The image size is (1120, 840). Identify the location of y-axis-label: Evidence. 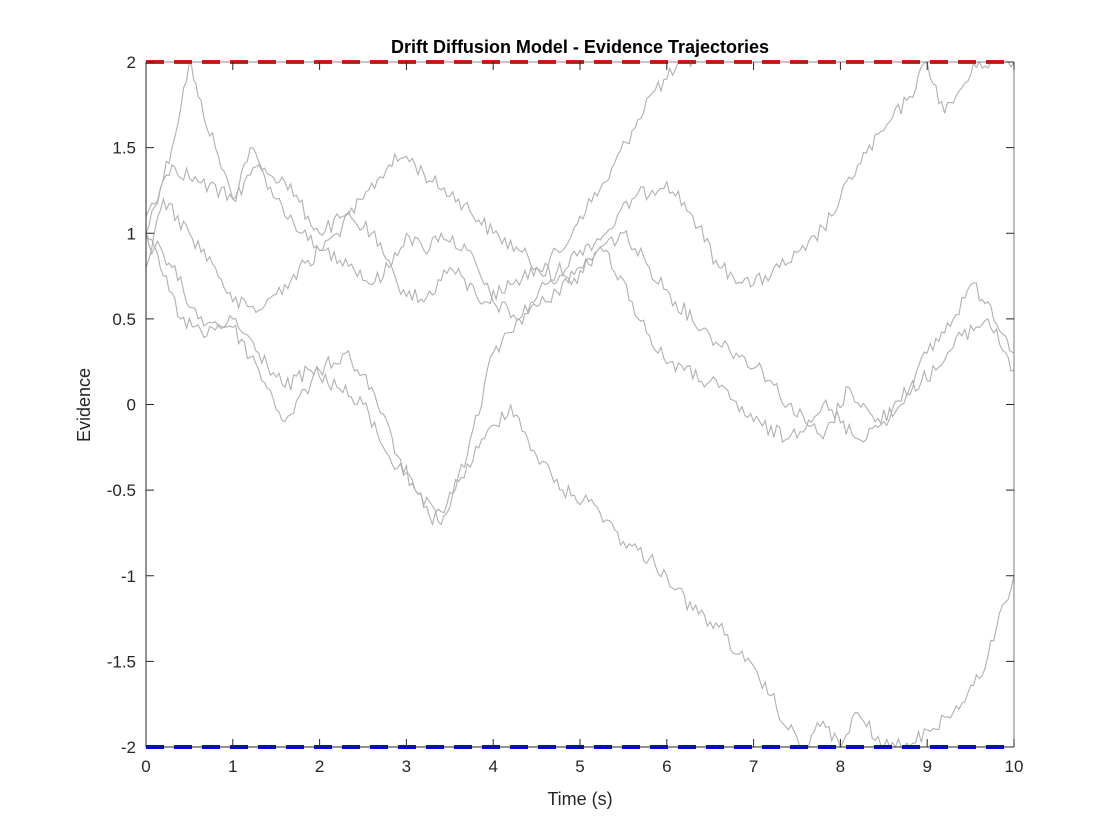
(84, 405).